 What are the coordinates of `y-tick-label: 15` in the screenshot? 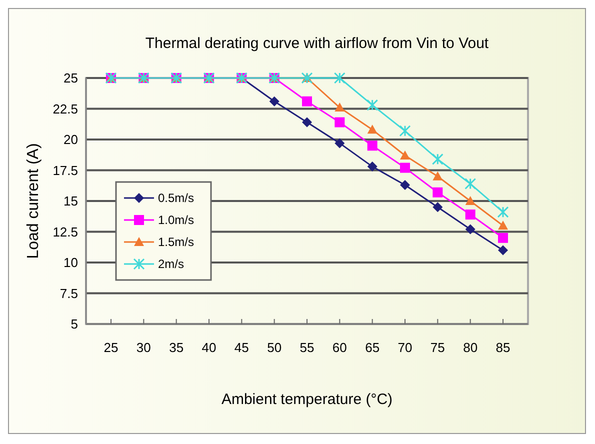 It's located at (71, 201).